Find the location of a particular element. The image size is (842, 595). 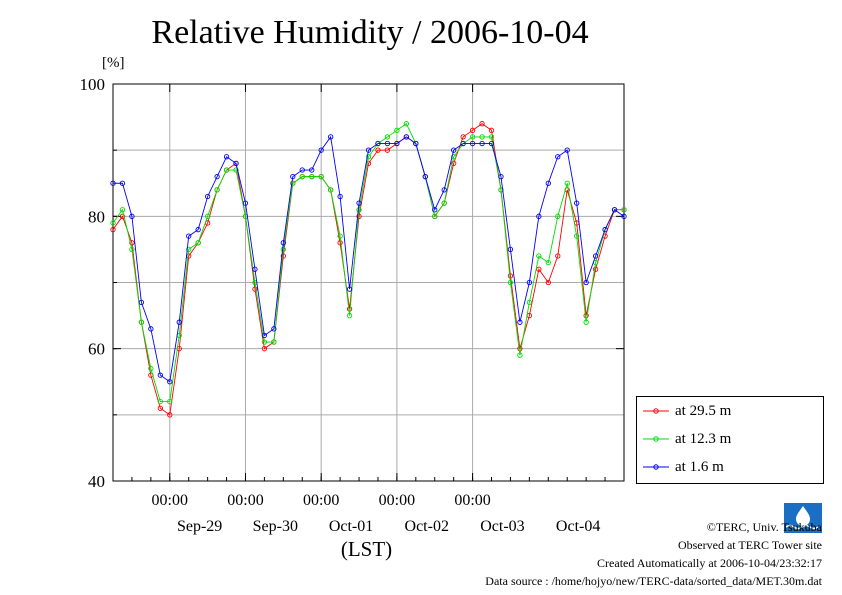

legend-swatch-blue is located at coordinates (656, 467).